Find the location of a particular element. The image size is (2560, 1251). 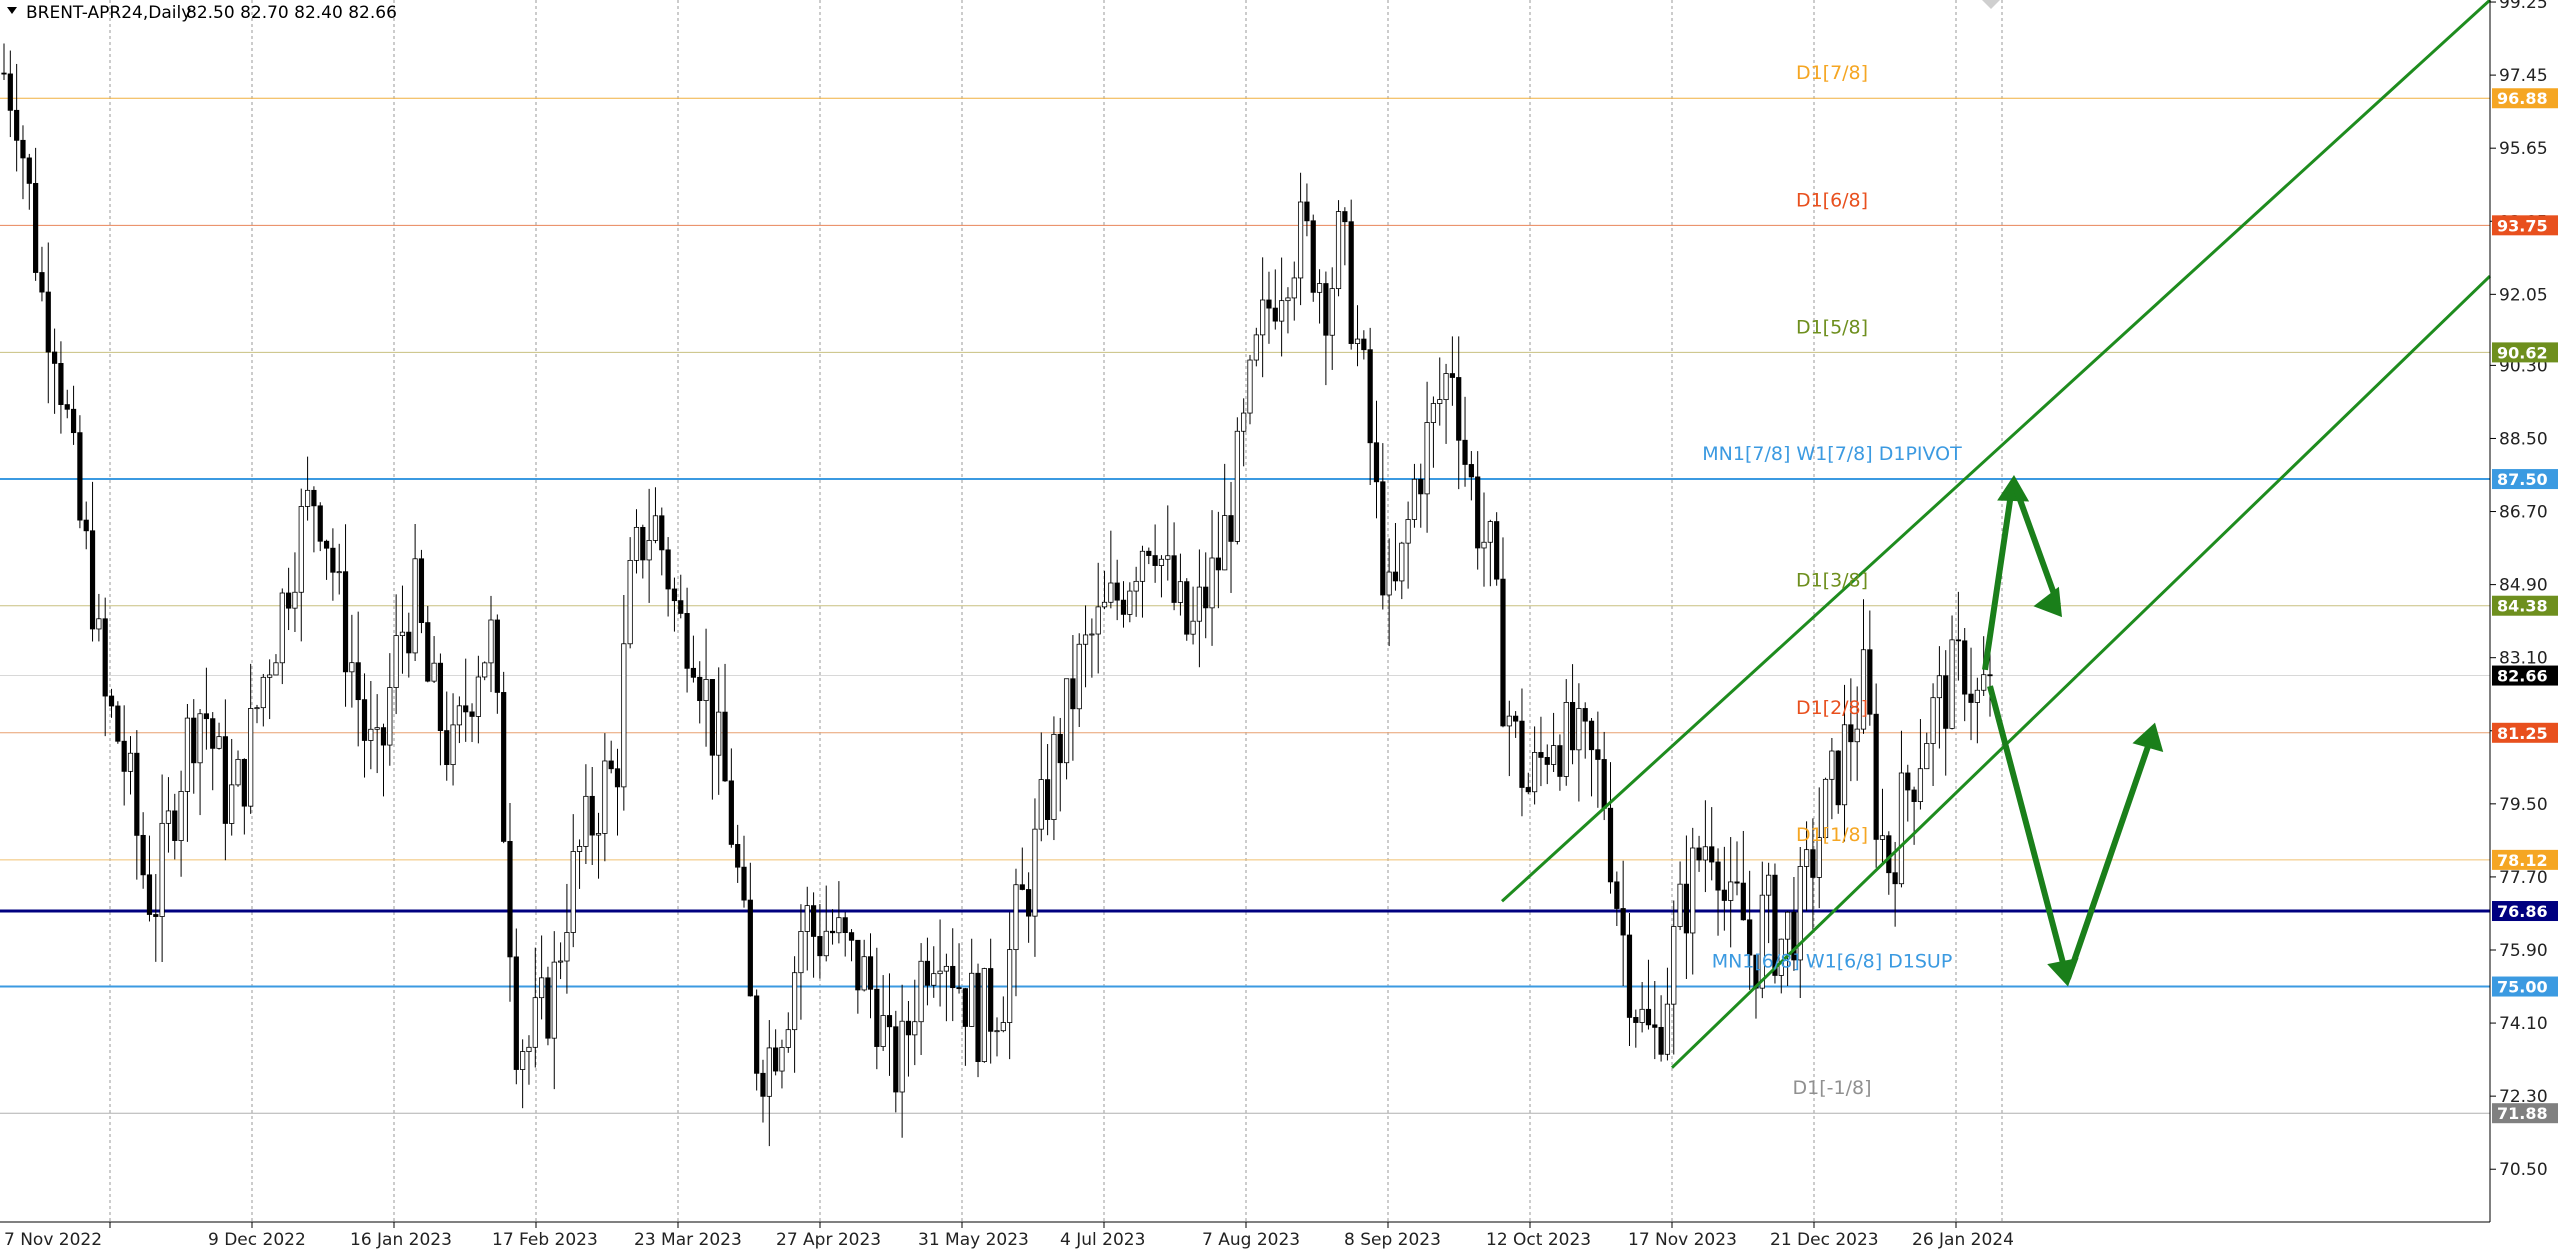

y-tick-label: 99.25 is located at coordinates (2523, 6).